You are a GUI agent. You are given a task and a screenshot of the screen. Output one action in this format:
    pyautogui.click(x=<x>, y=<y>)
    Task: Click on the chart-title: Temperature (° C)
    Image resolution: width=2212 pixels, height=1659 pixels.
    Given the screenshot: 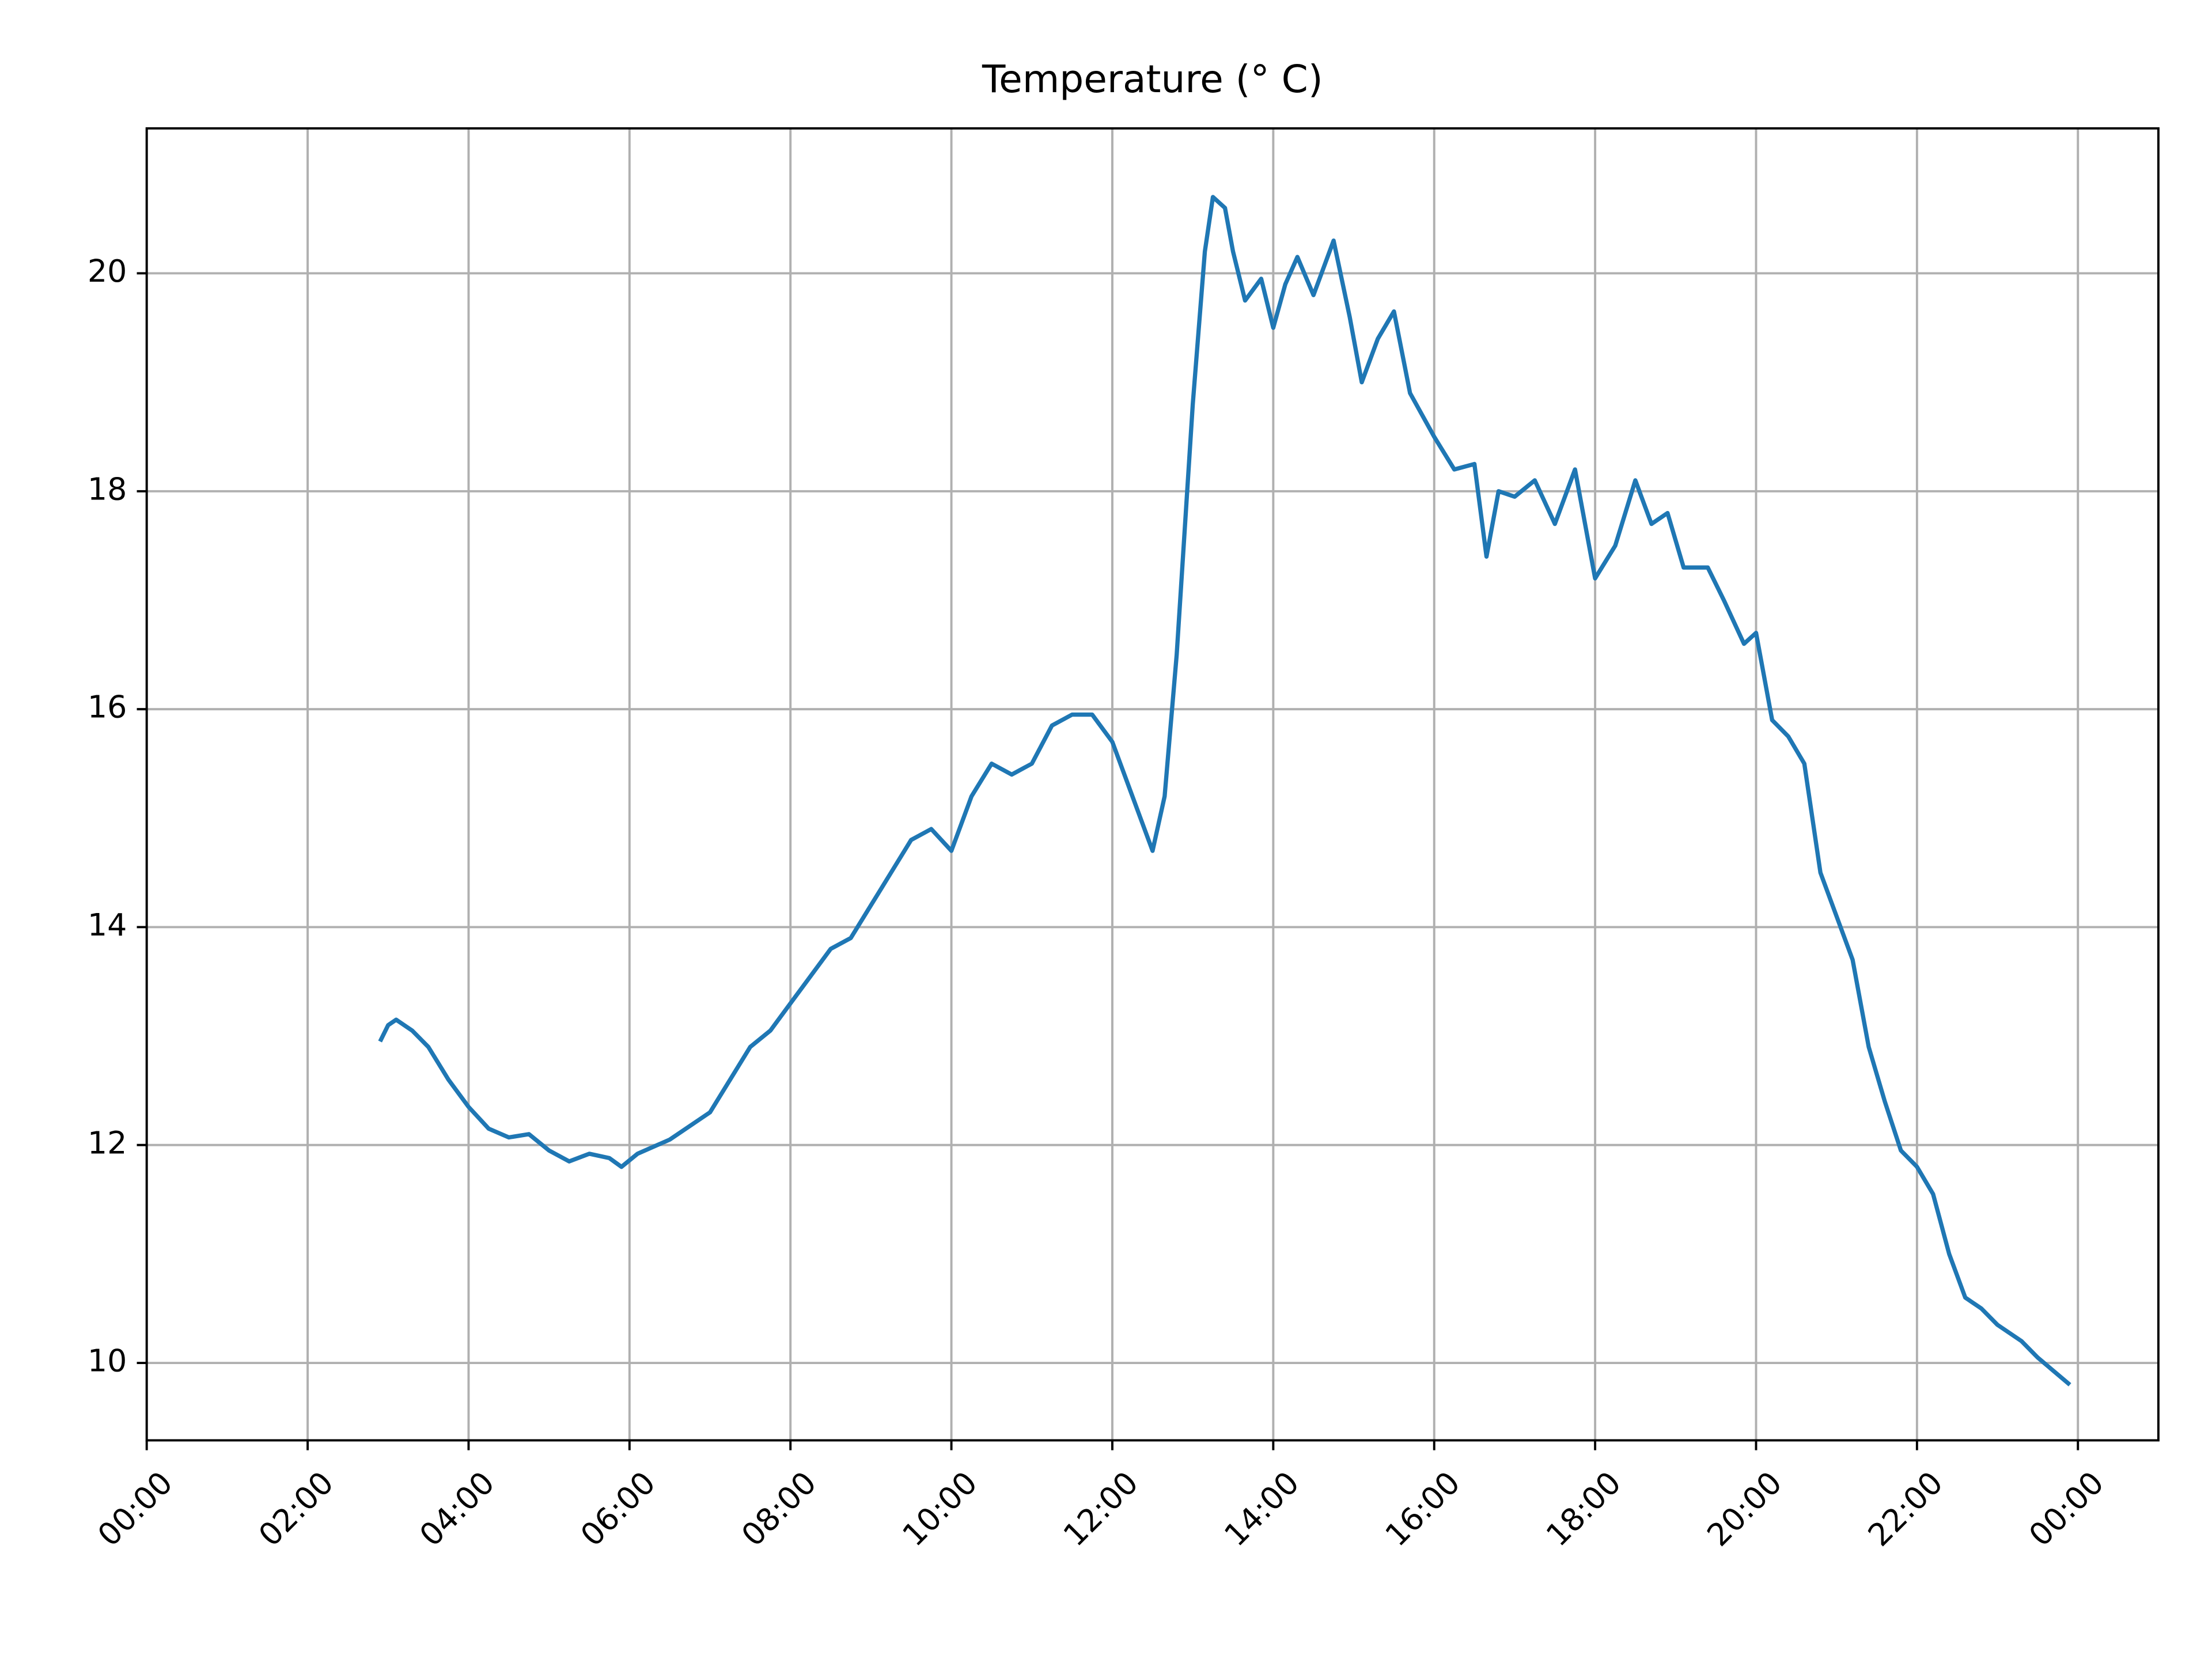 What is the action you would take?
    pyautogui.click(x=1152, y=79)
    